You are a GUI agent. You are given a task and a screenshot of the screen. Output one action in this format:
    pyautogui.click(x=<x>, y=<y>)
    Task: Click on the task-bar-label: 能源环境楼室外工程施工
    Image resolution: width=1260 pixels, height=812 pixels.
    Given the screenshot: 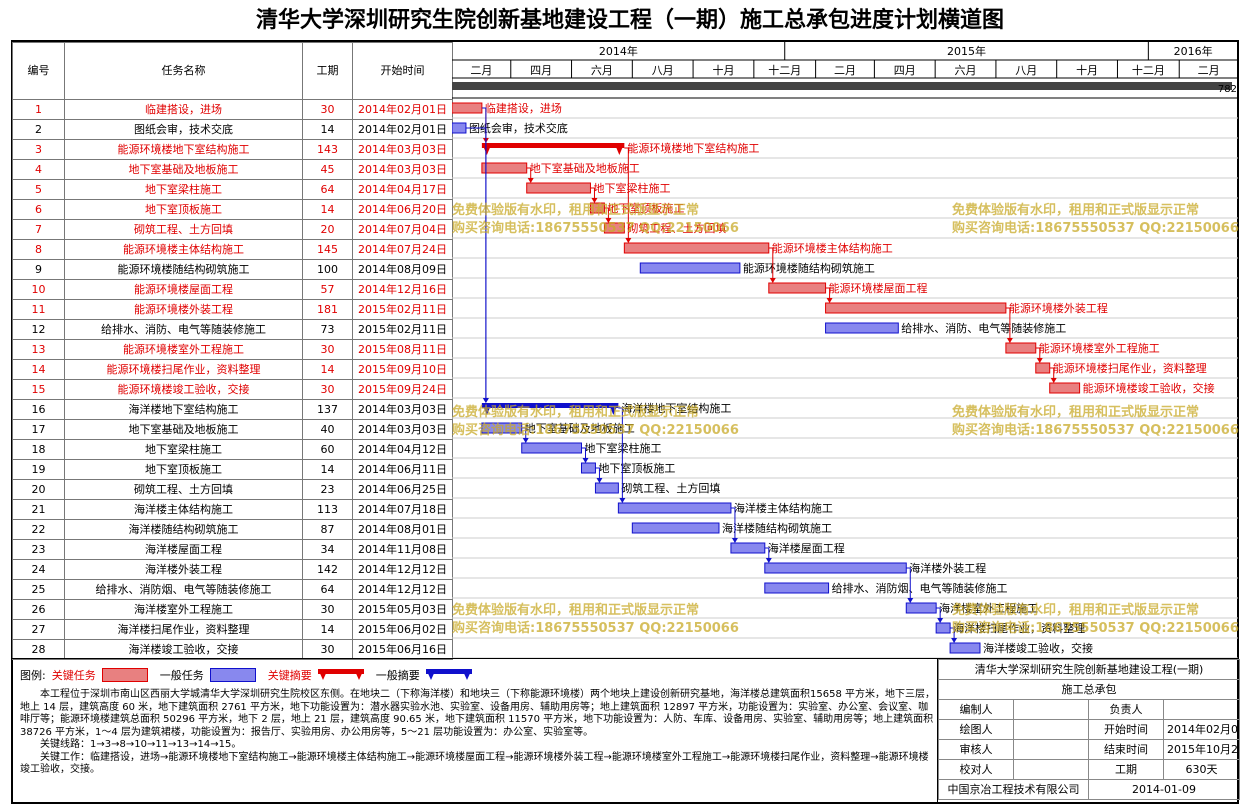 What is the action you would take?
    pyautogui.click(x=1099, y=348)
    